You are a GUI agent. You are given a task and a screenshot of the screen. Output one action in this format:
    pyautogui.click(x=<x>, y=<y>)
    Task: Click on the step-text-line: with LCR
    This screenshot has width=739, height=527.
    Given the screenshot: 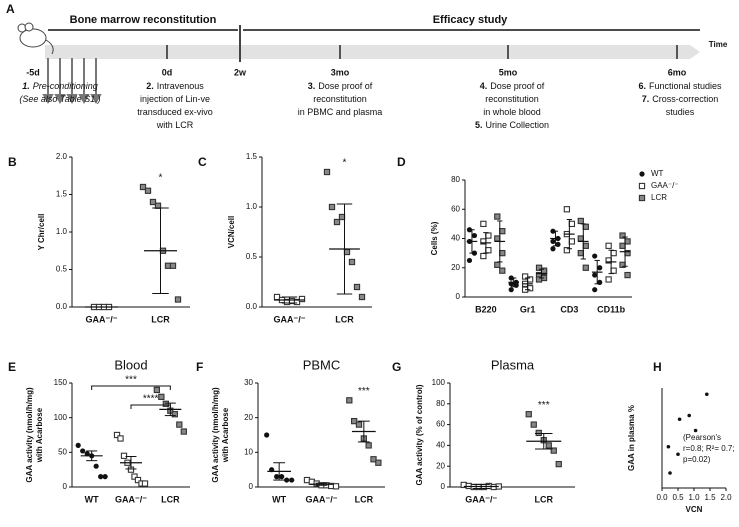 What is the action you would take?
    pyautogui.click(x=175, y=125)
    